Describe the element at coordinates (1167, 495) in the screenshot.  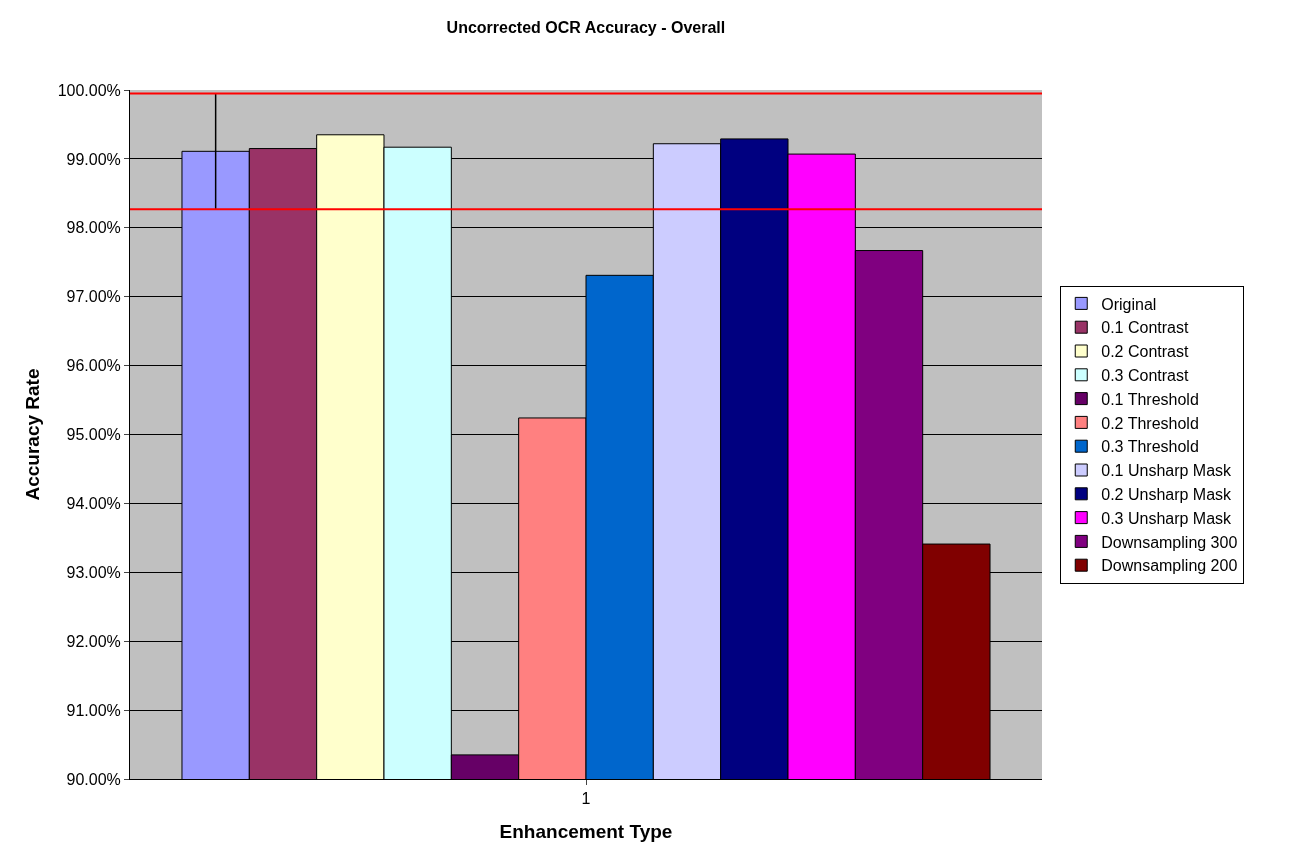
I see `legend-label: 0.2 Unsharp Mask` at that location.